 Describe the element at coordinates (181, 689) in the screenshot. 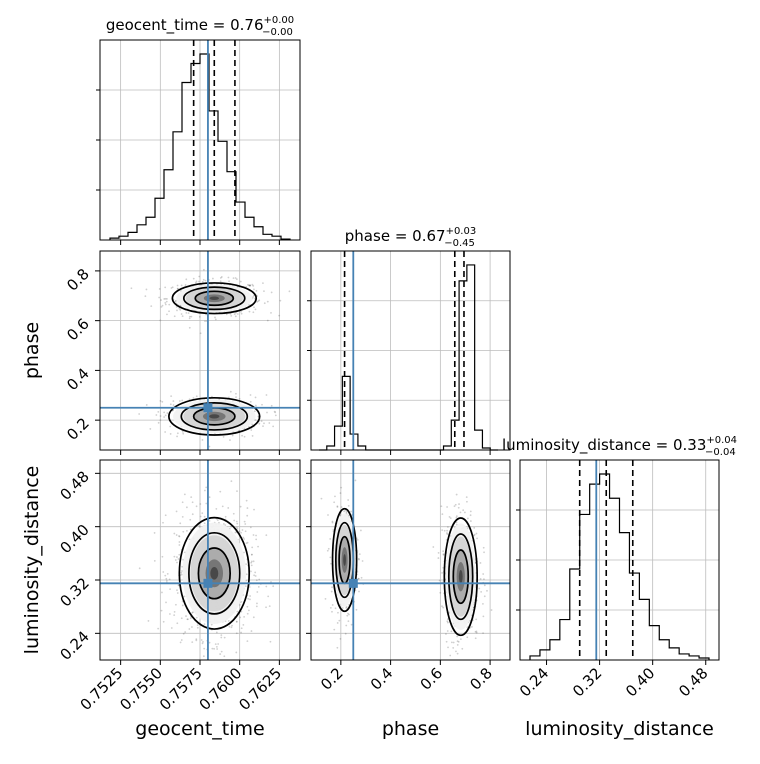

I see `x-tick-label: 0.7575` at that location.